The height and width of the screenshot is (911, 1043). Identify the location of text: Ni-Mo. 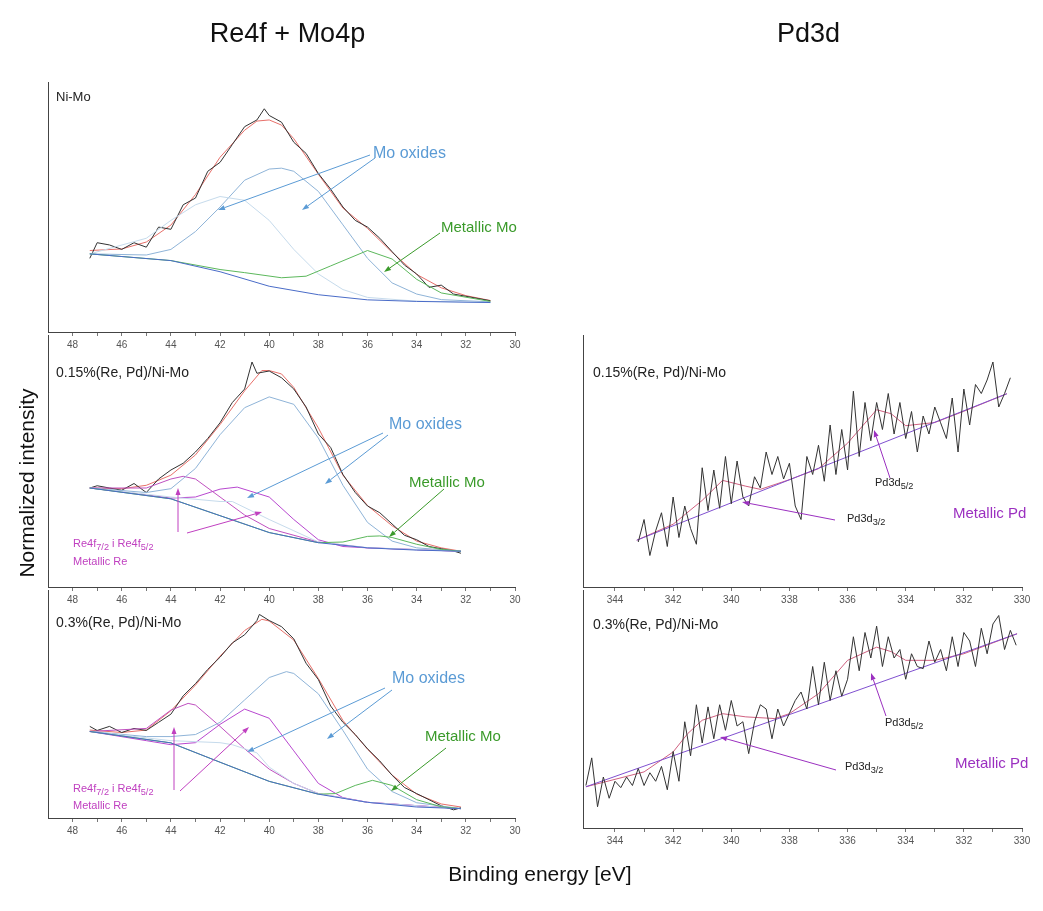
(73, 97).